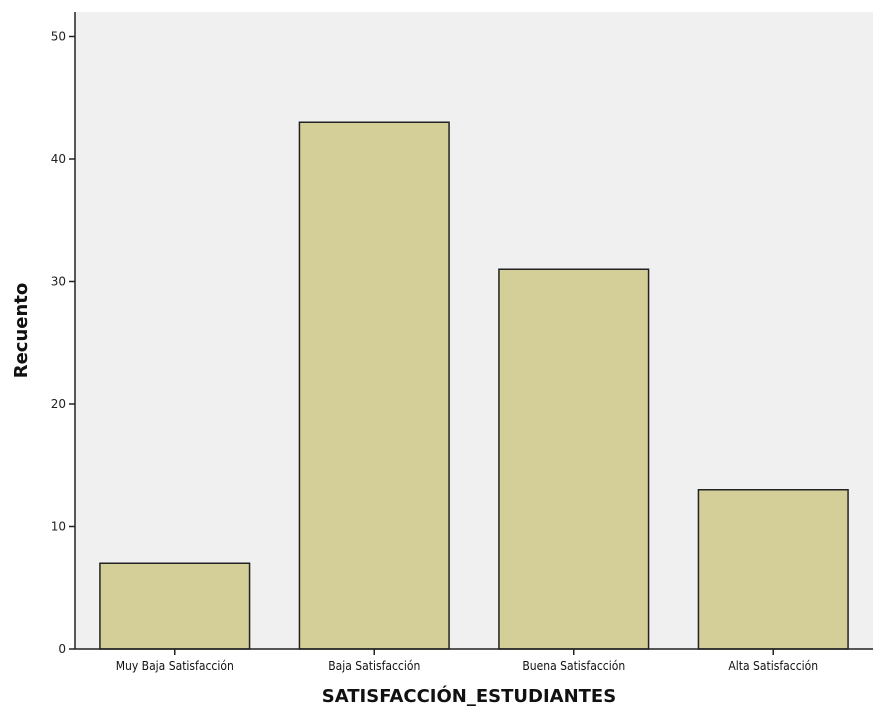 The width and height of the screenshot is (873, 712). What do you see at coordinates (58, 159) in the screenshot?
I see `y-tick-label-4: 40` at bounding box center [58, 159].